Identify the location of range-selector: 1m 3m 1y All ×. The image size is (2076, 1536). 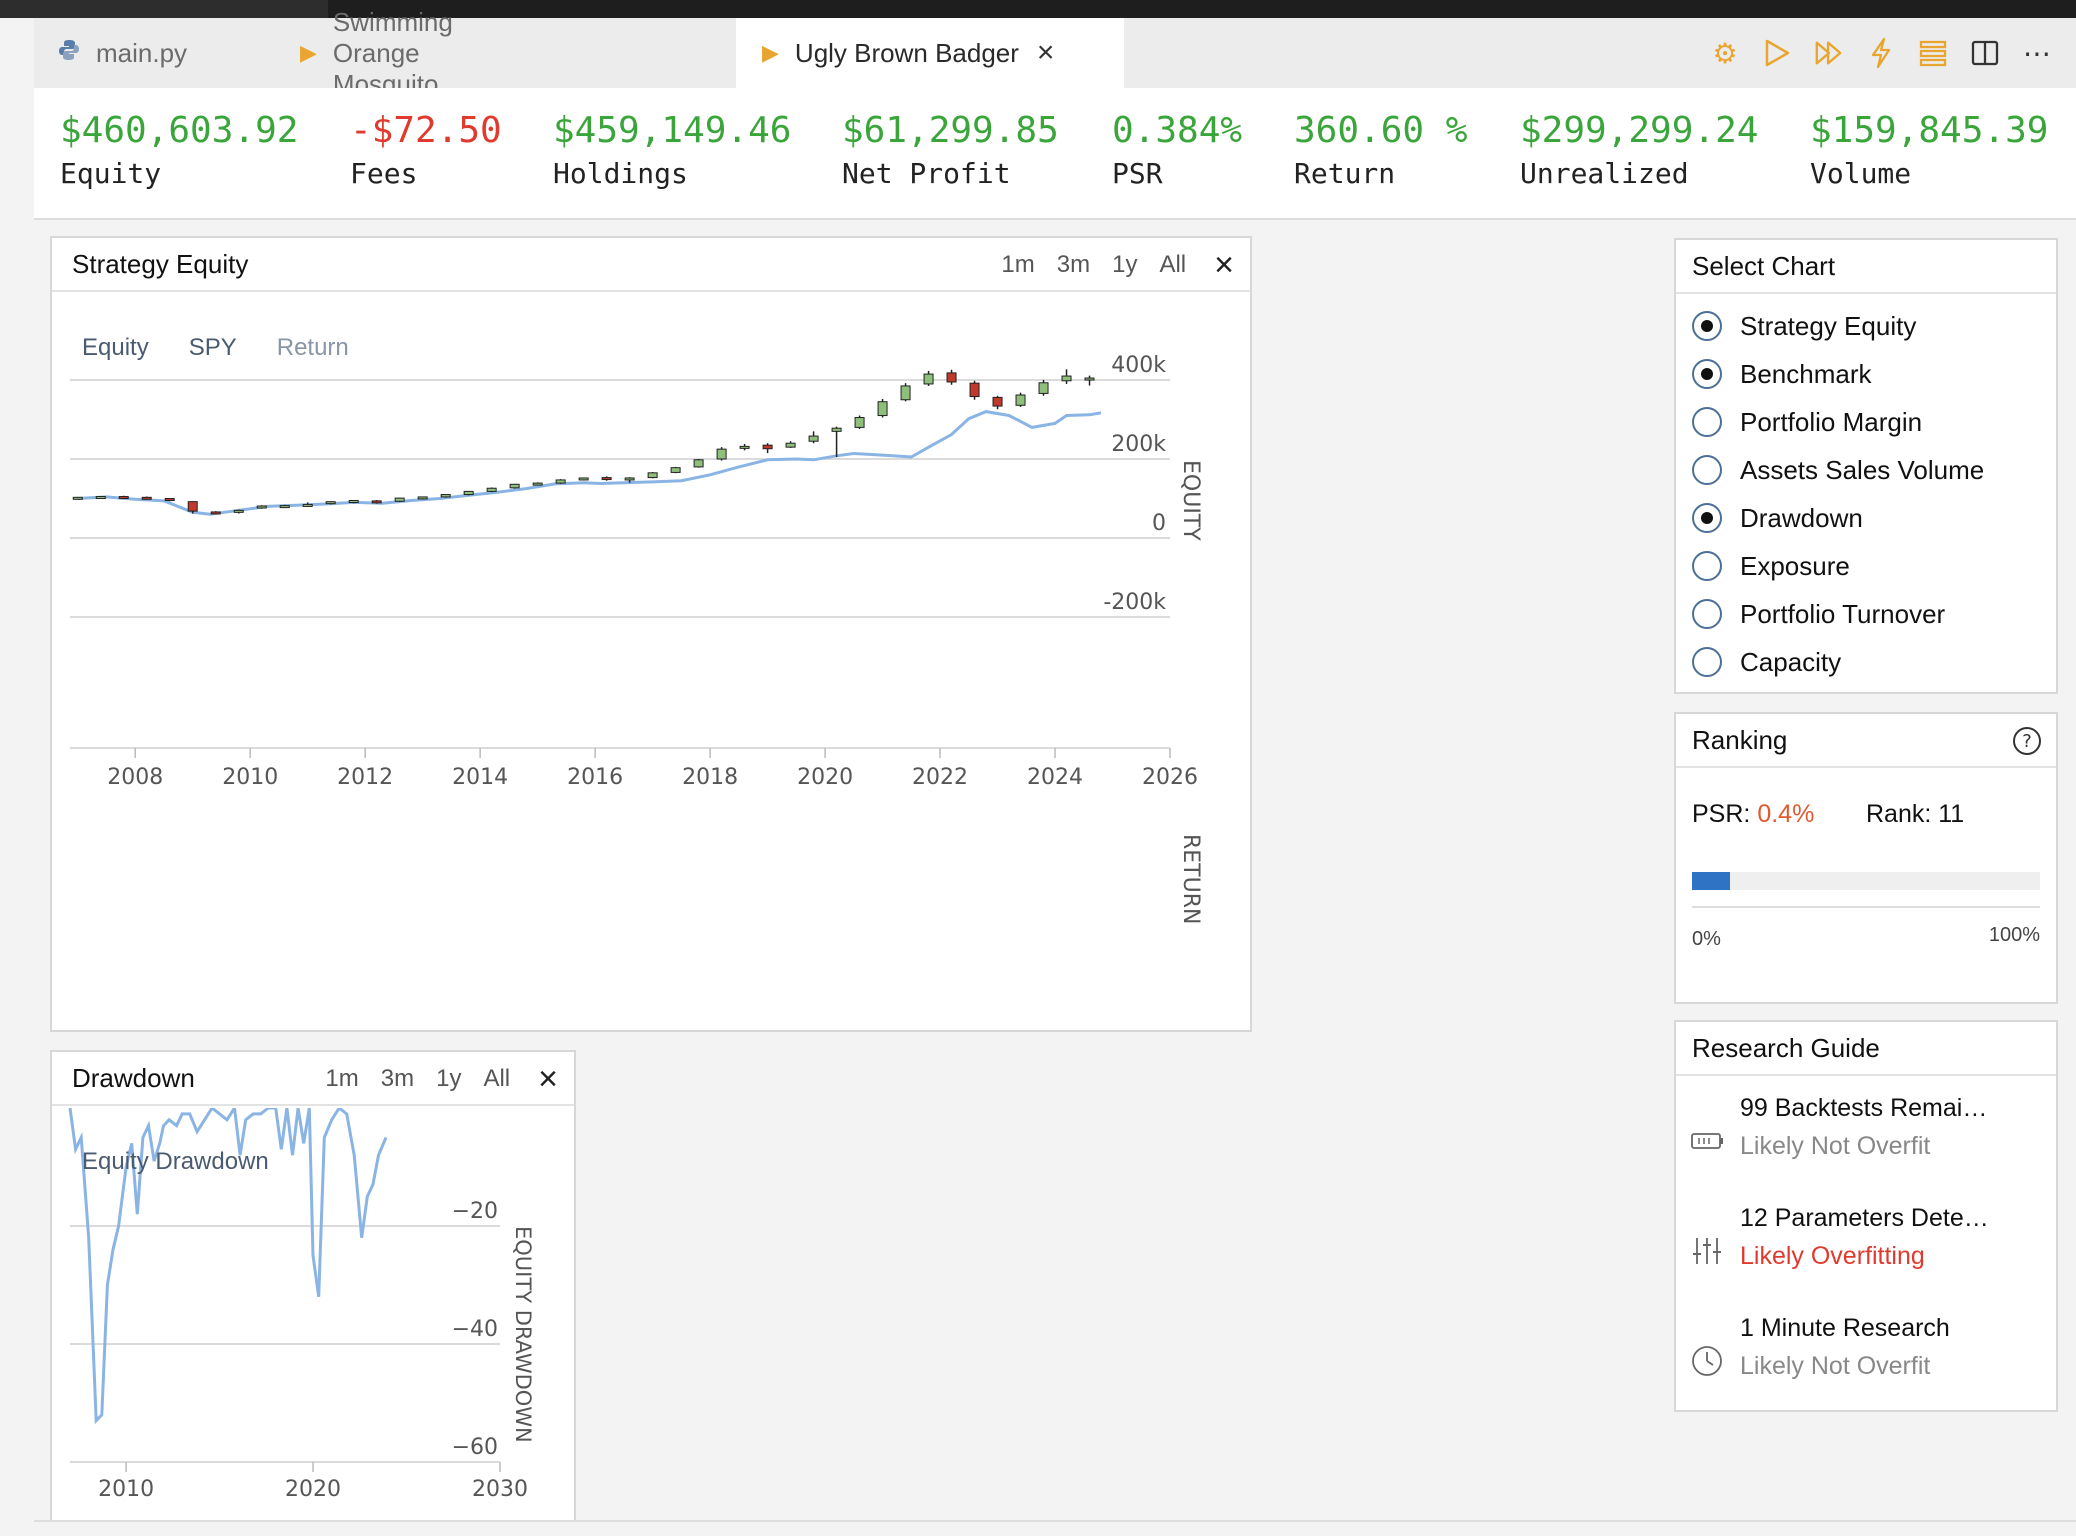
(441, 1079).